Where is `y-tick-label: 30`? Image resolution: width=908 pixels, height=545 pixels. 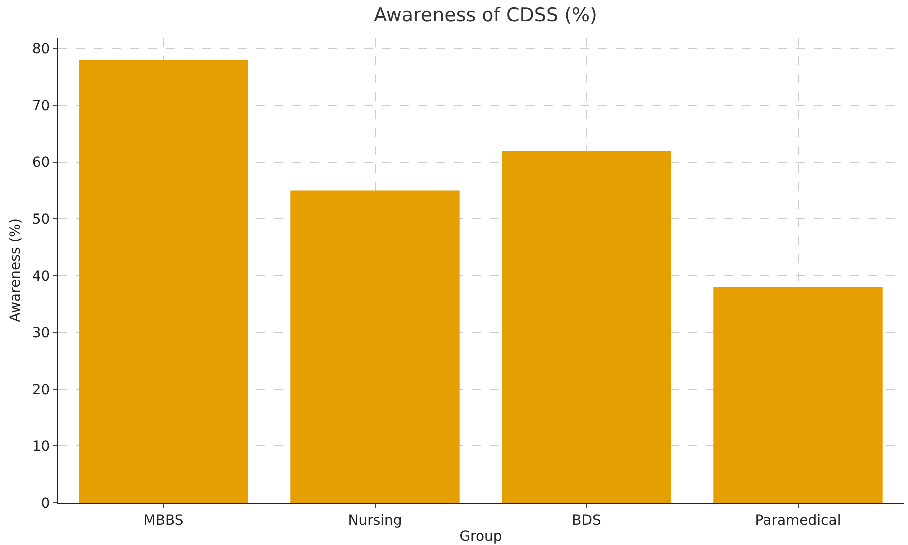
y-tick-label: 30 is located at coordinates (41, 334).